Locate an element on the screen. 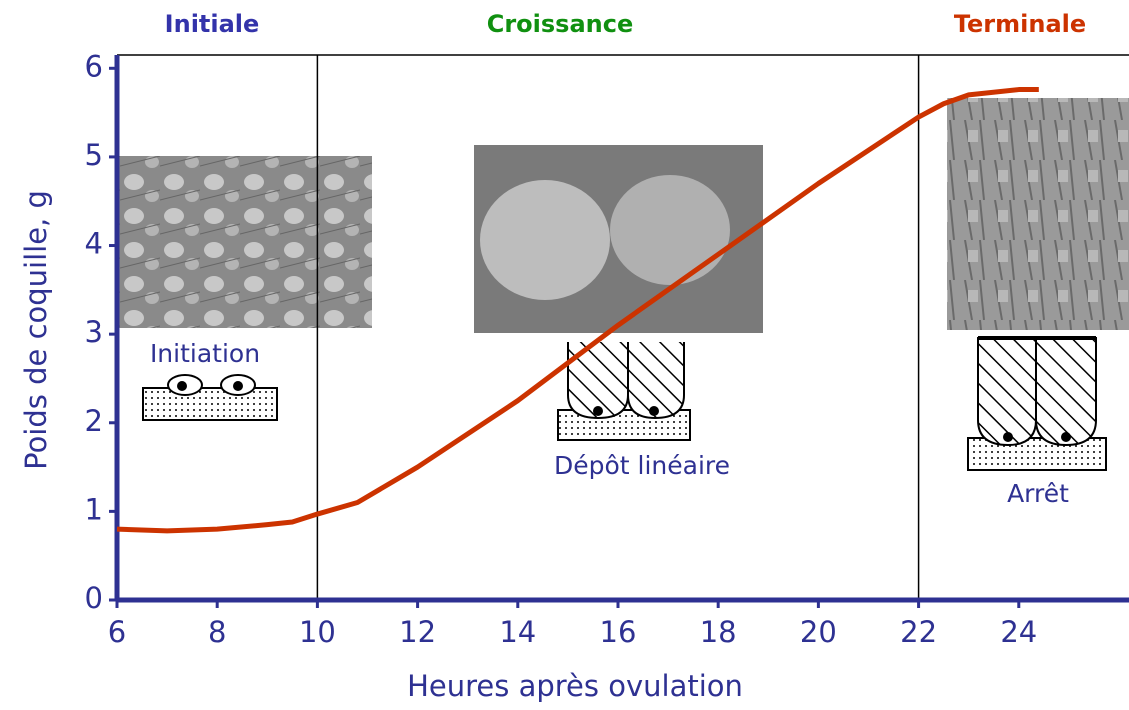 This screenshot has width=1129, height=710. x-tick-label: 8 is located at coordinates (217, 632).